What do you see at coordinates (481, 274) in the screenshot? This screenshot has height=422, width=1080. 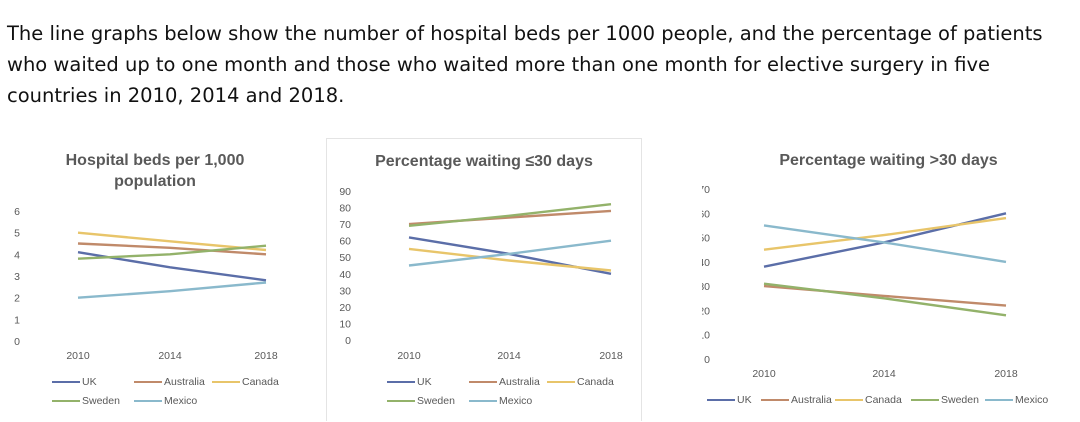 I see `chart-plot-waiting-under-30: 0 10 20 30 40 50 60 70 80 90 2010 2014 2018` at bounding box center [481, 274].